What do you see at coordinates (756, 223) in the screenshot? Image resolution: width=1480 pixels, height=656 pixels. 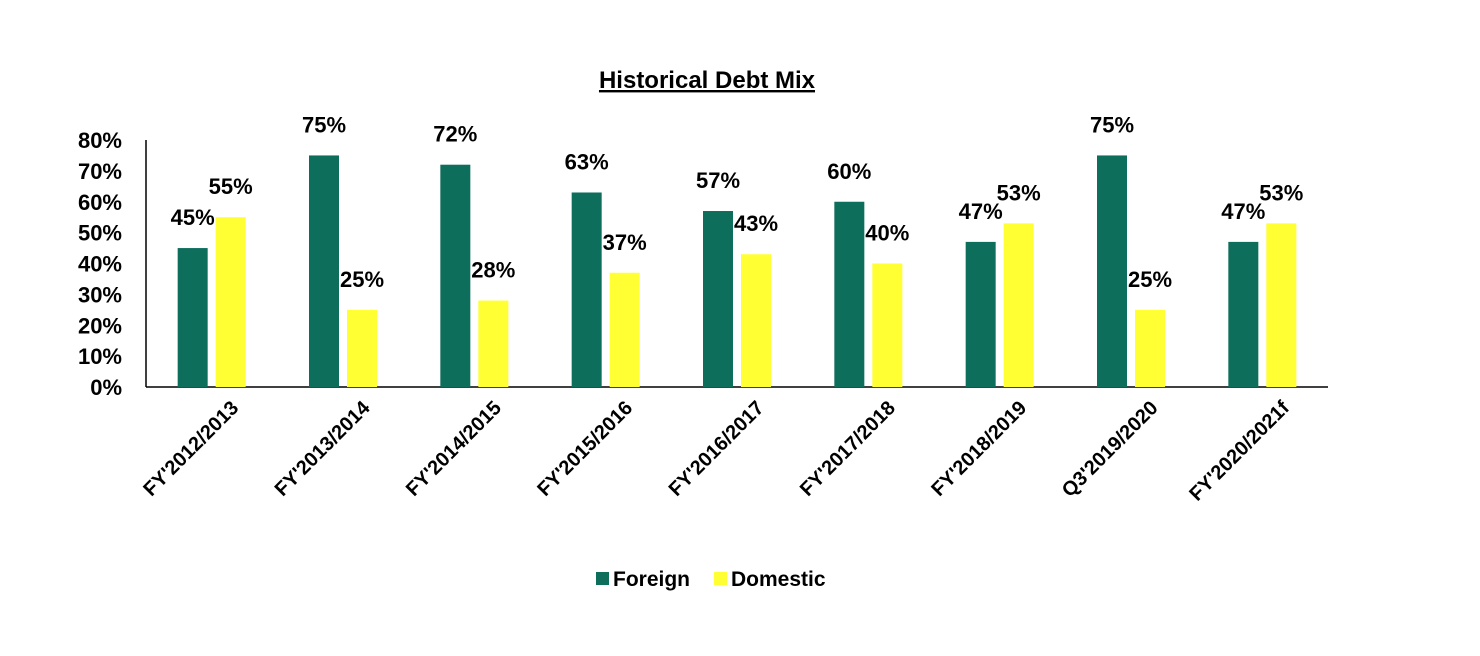 I see `data-label-domestic: 43%` at bounding box center [756, 223].